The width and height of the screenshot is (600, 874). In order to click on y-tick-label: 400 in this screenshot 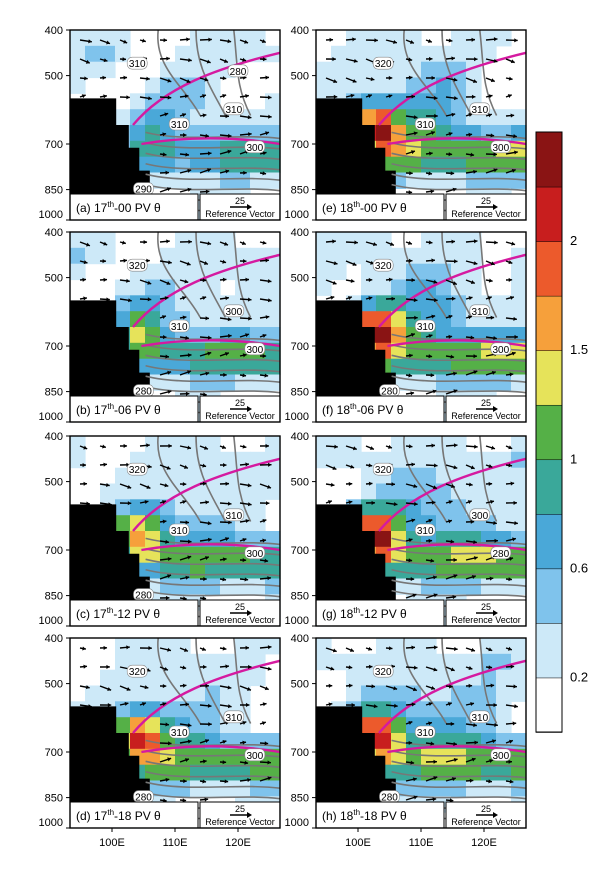, I will do `click(54, 437)`.